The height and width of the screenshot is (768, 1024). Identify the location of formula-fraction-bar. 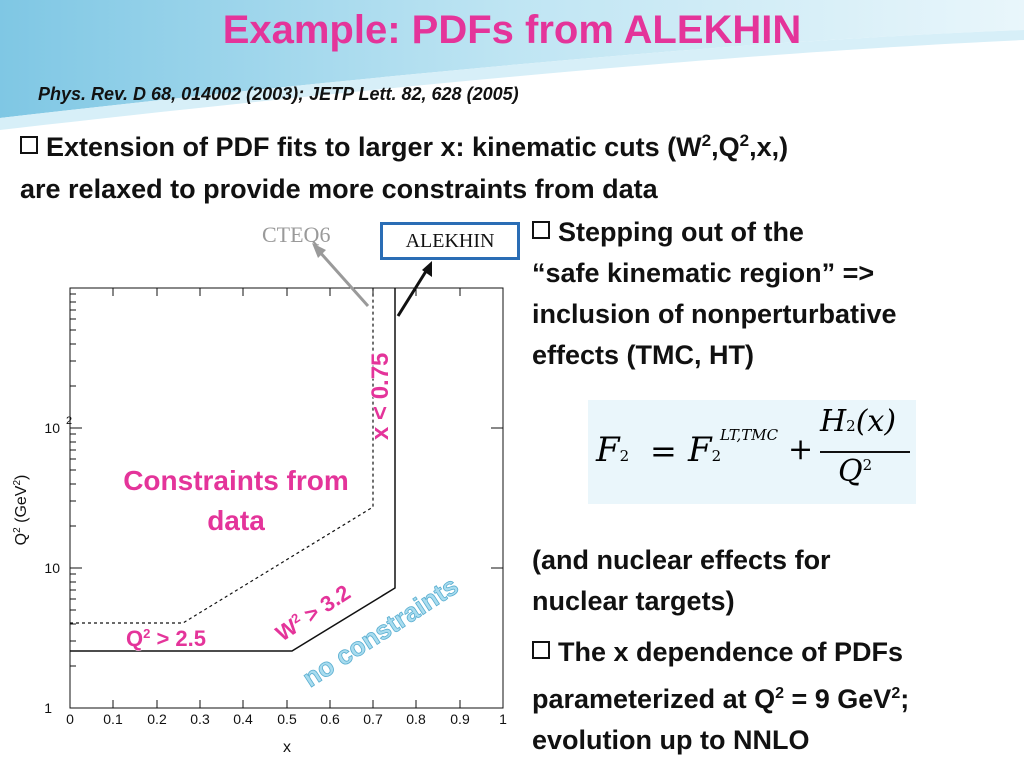
(865, 452).